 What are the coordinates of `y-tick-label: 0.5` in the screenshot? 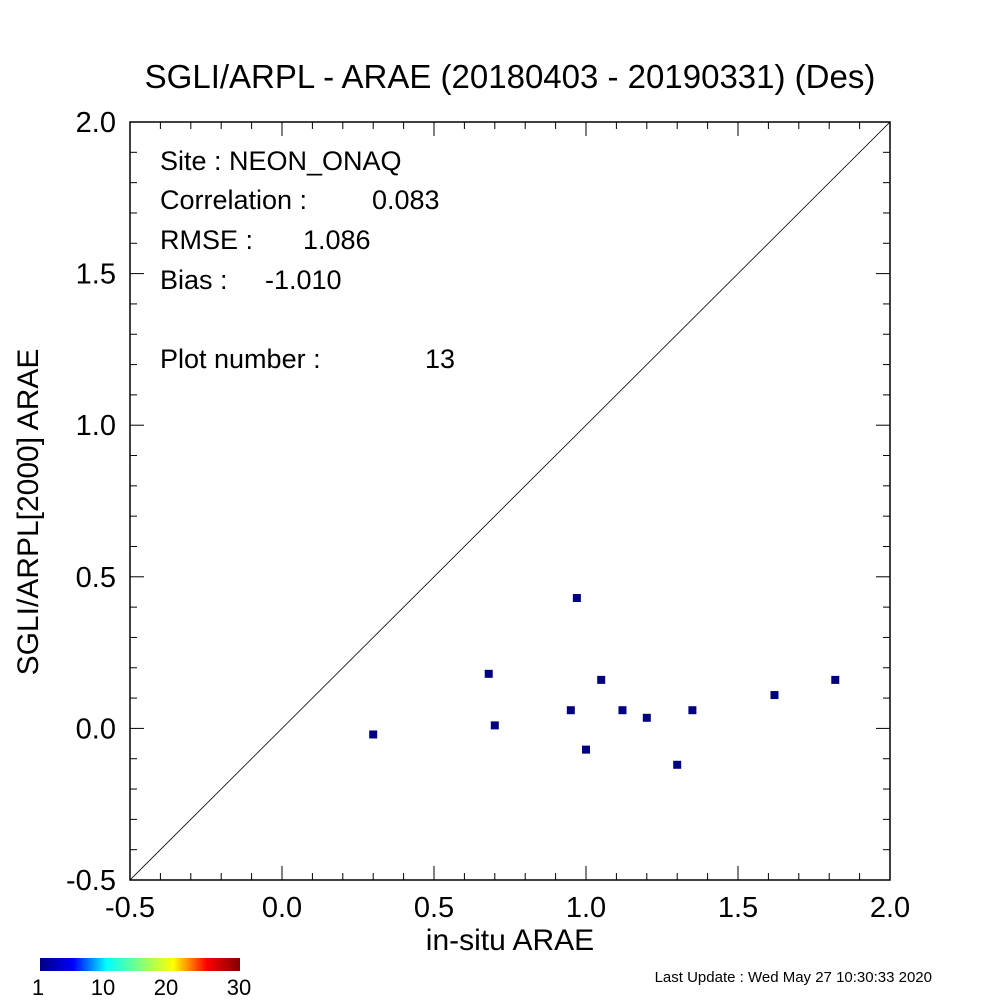 It's located at (96, 578).